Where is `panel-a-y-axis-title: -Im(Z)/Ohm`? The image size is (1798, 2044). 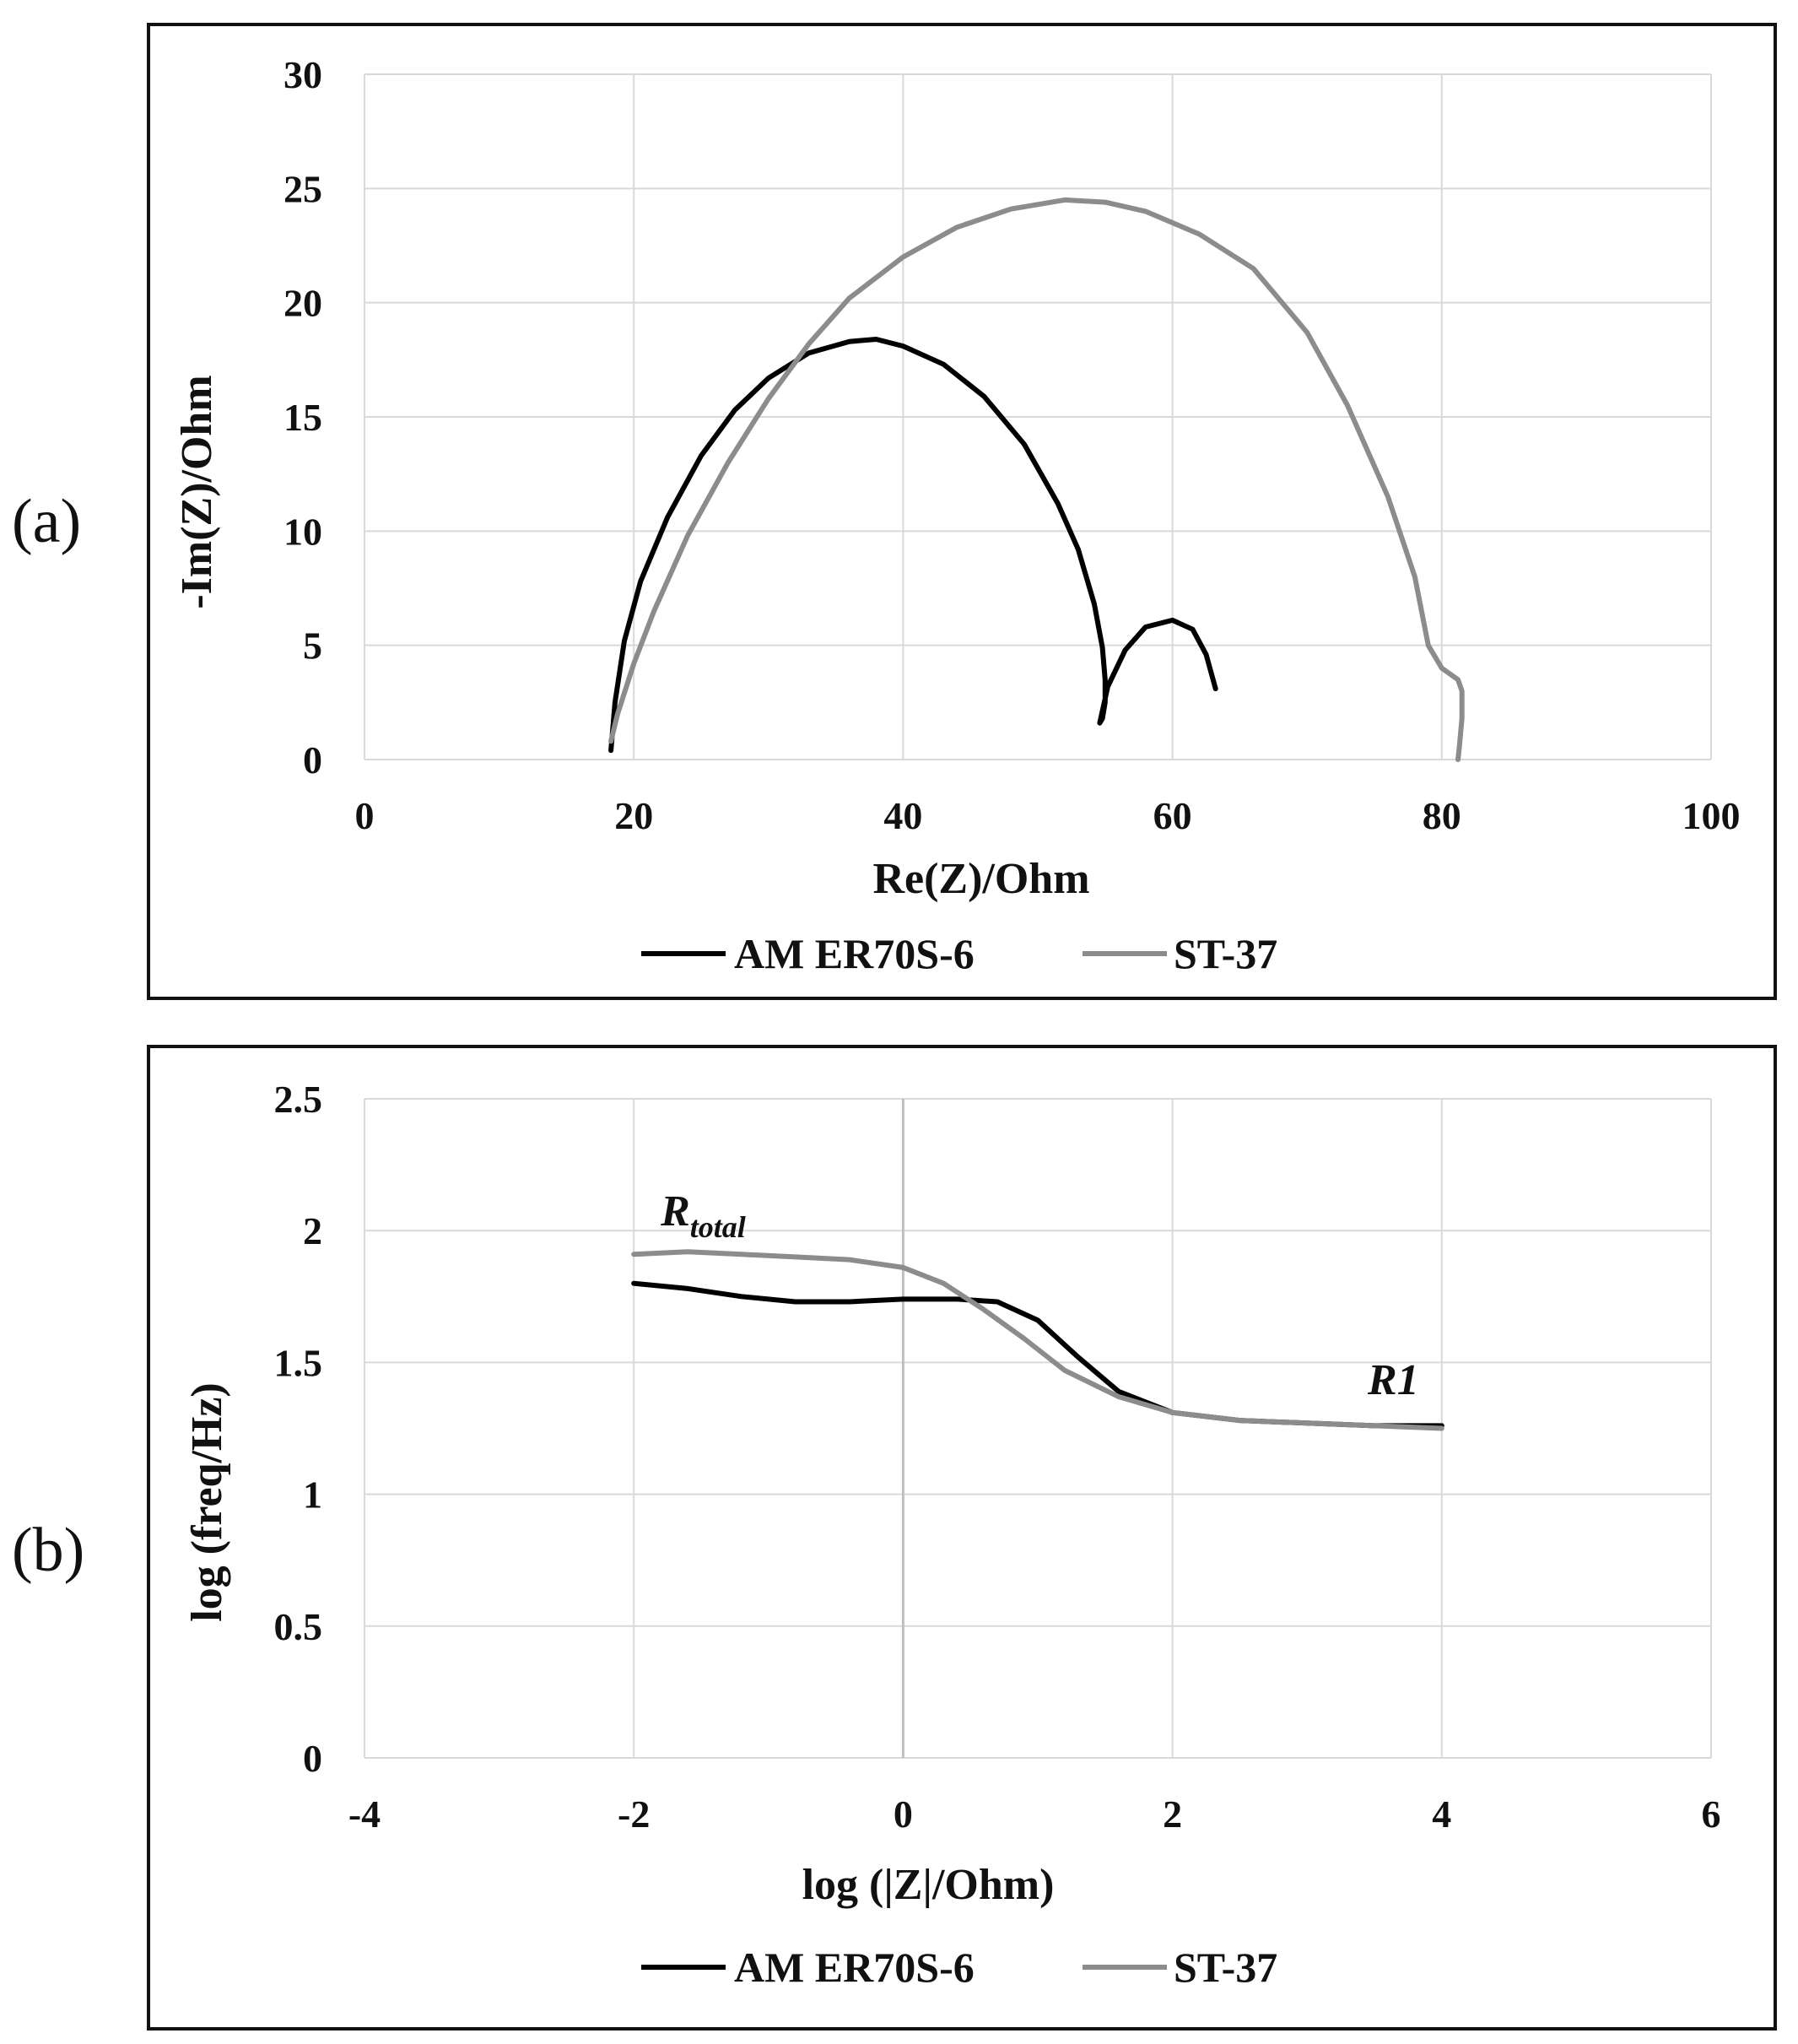
panel-a-y-axis-title: -Im(Z)/Ohm is located at coordinates (197, 492).